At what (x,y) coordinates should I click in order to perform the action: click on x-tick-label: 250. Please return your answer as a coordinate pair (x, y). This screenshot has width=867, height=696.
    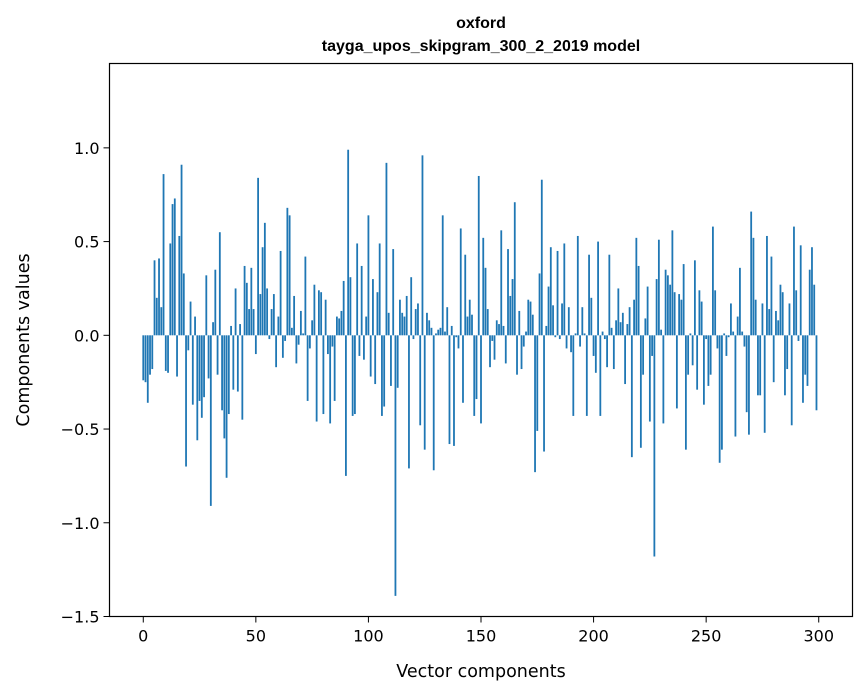
    Looking at the image, I should click on (706, 636).